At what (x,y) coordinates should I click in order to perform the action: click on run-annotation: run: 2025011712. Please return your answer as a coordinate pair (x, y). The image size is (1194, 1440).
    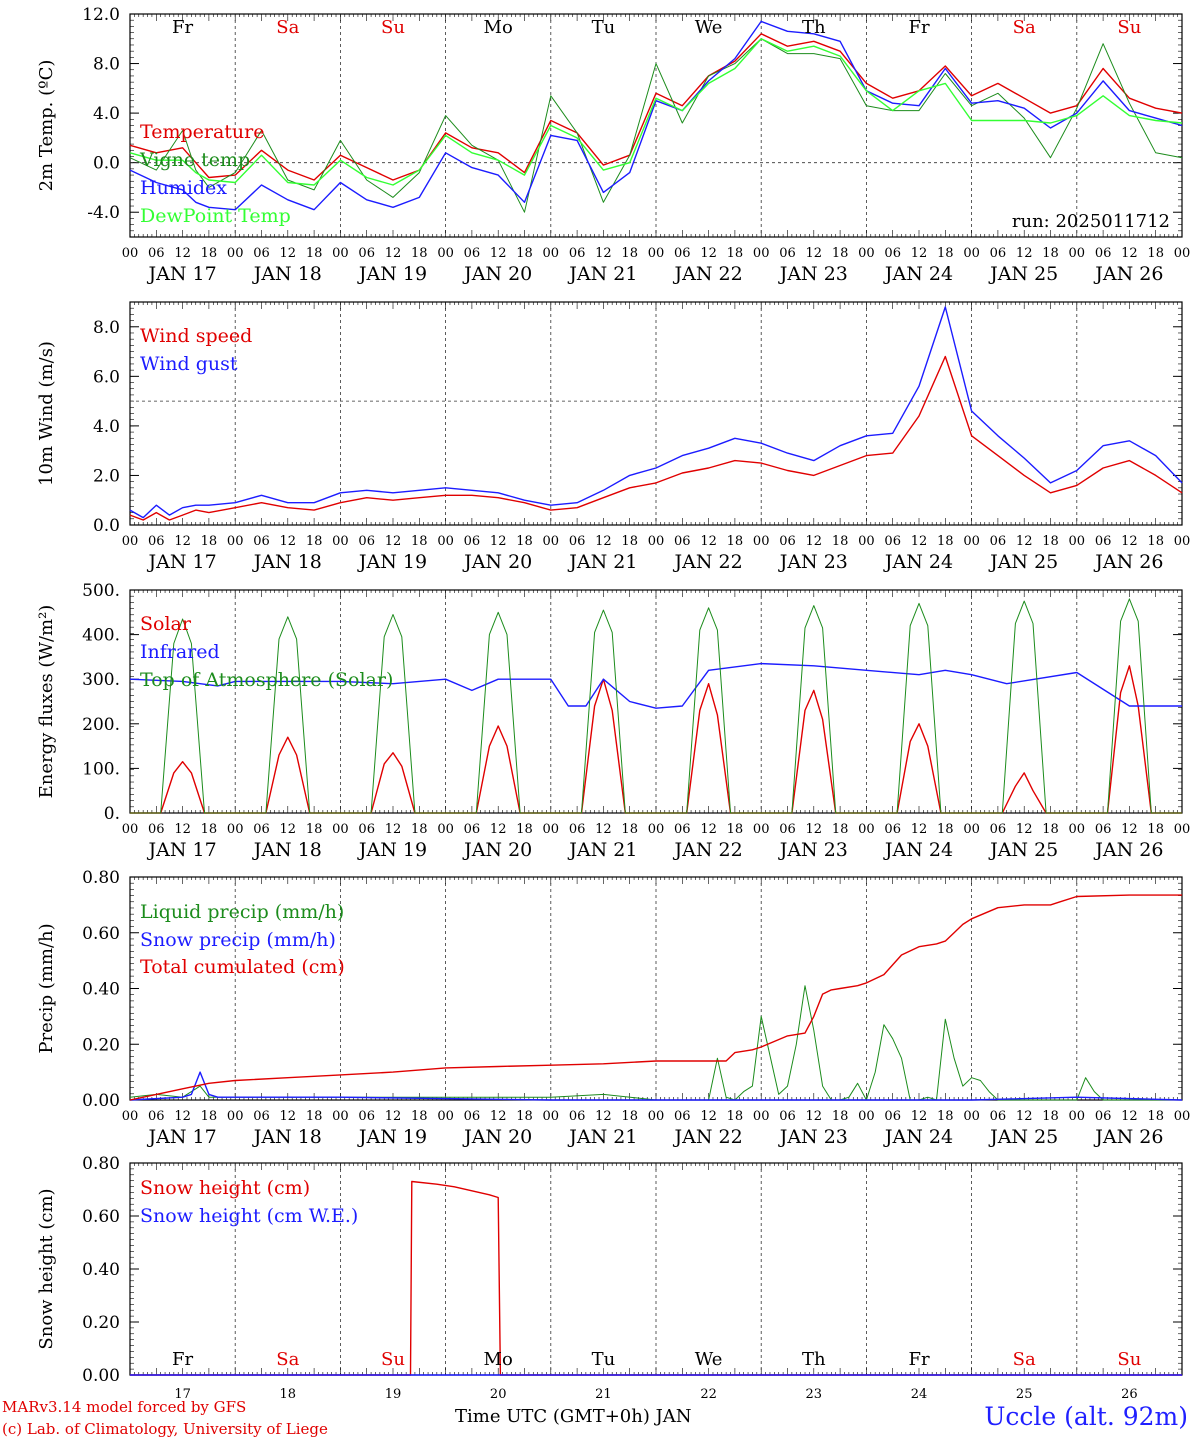
    Looking at the image, I should click on (1091, 221).